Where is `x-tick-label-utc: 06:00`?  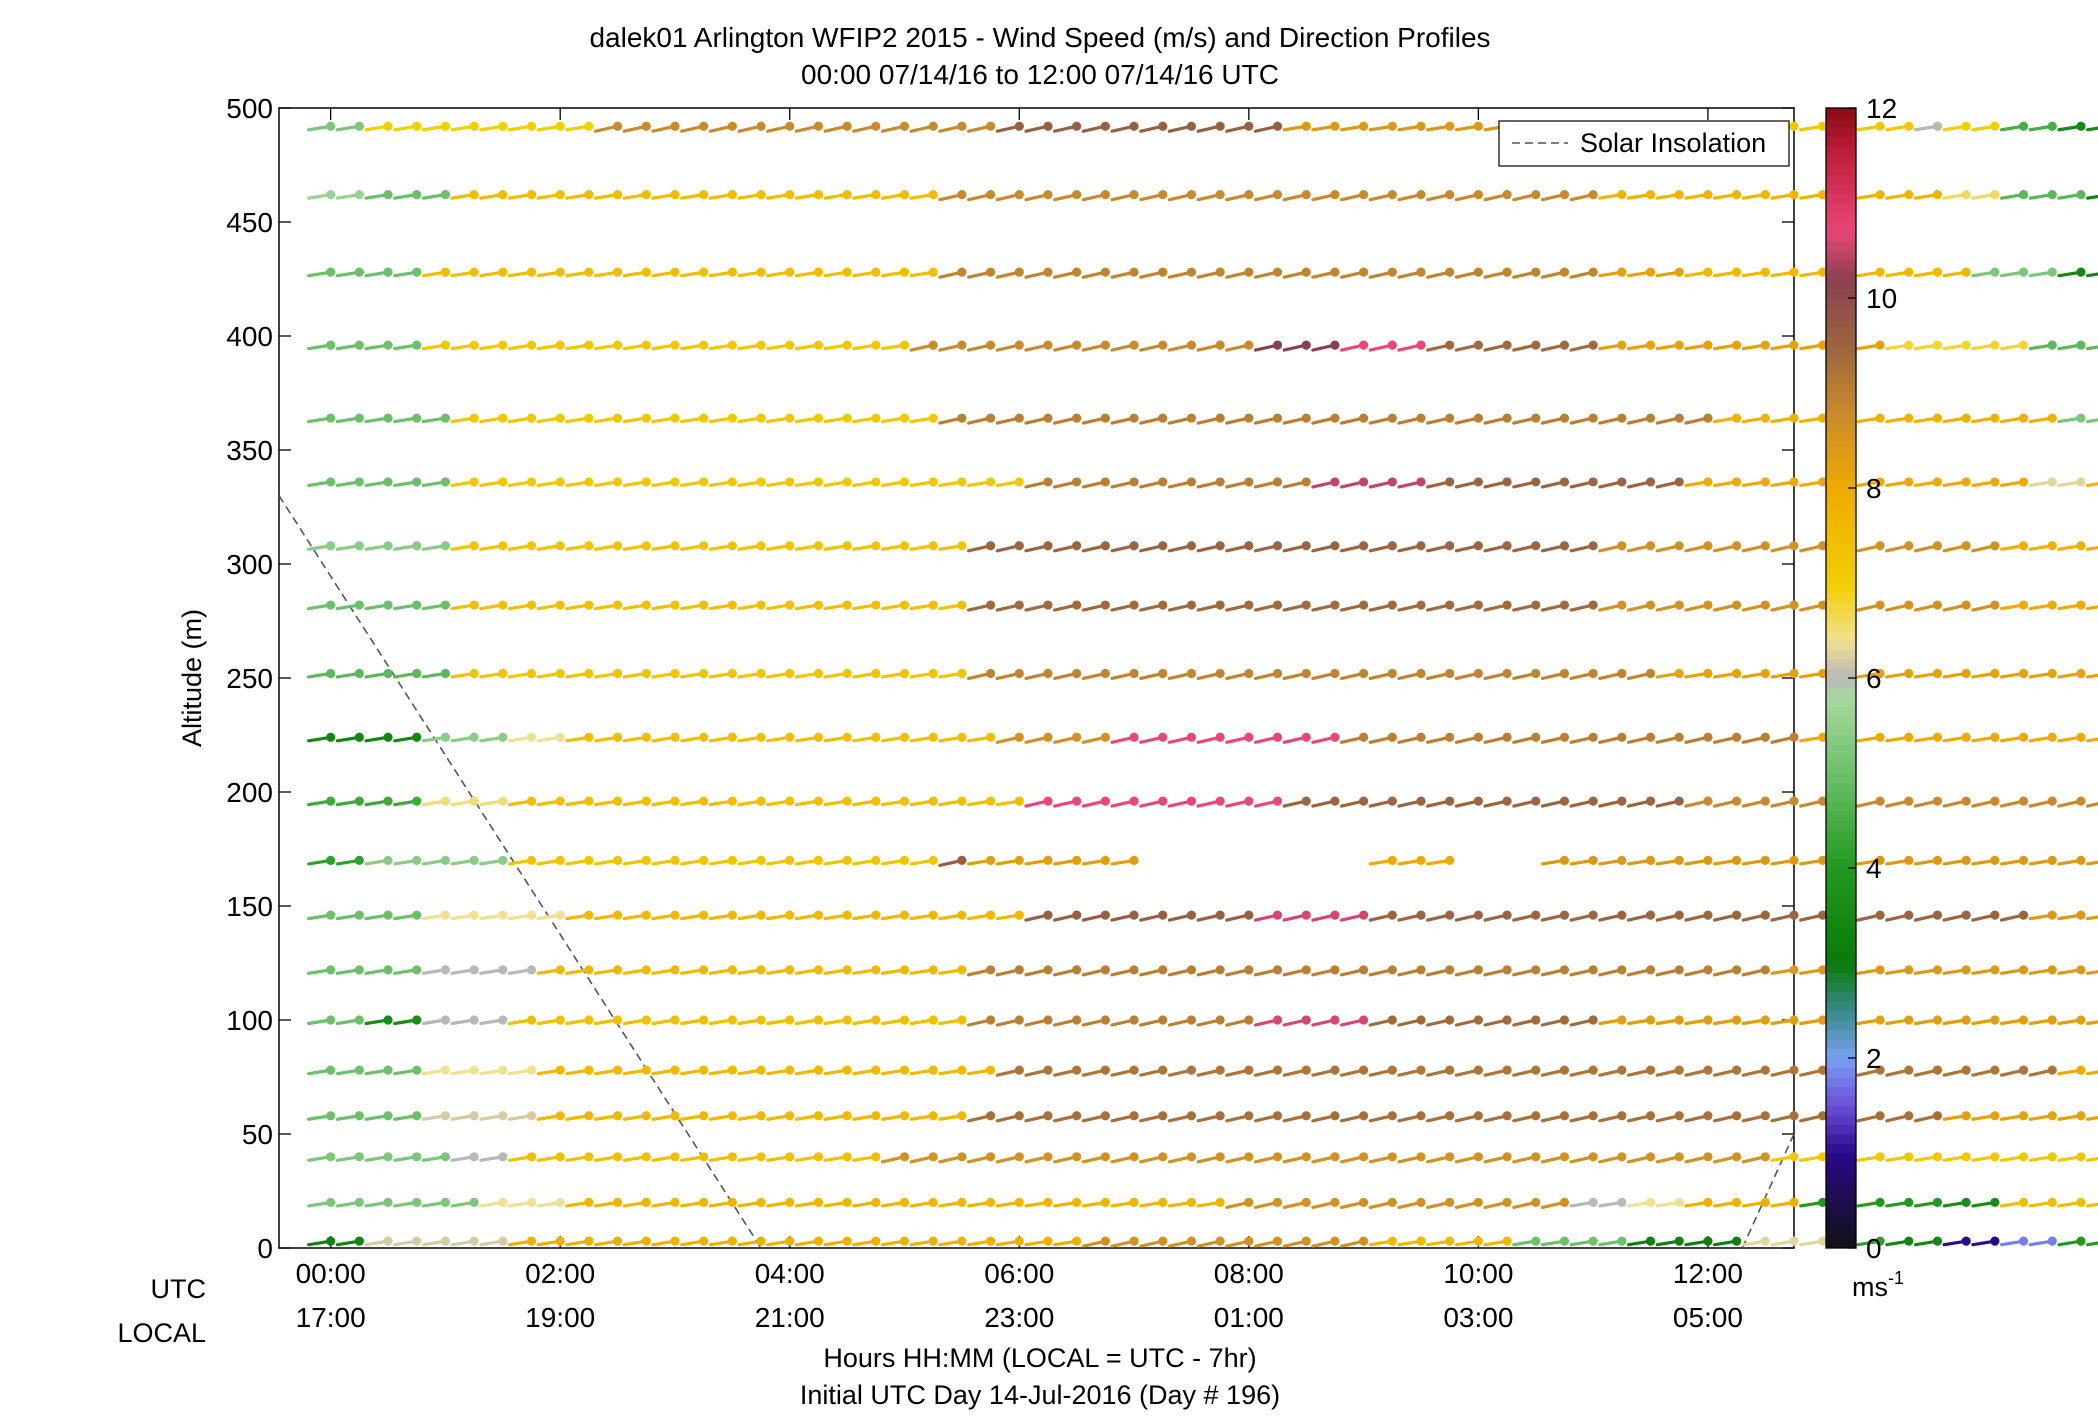
x-tick-label-utc: 06:00 is located at coordinates (1019, 1273).